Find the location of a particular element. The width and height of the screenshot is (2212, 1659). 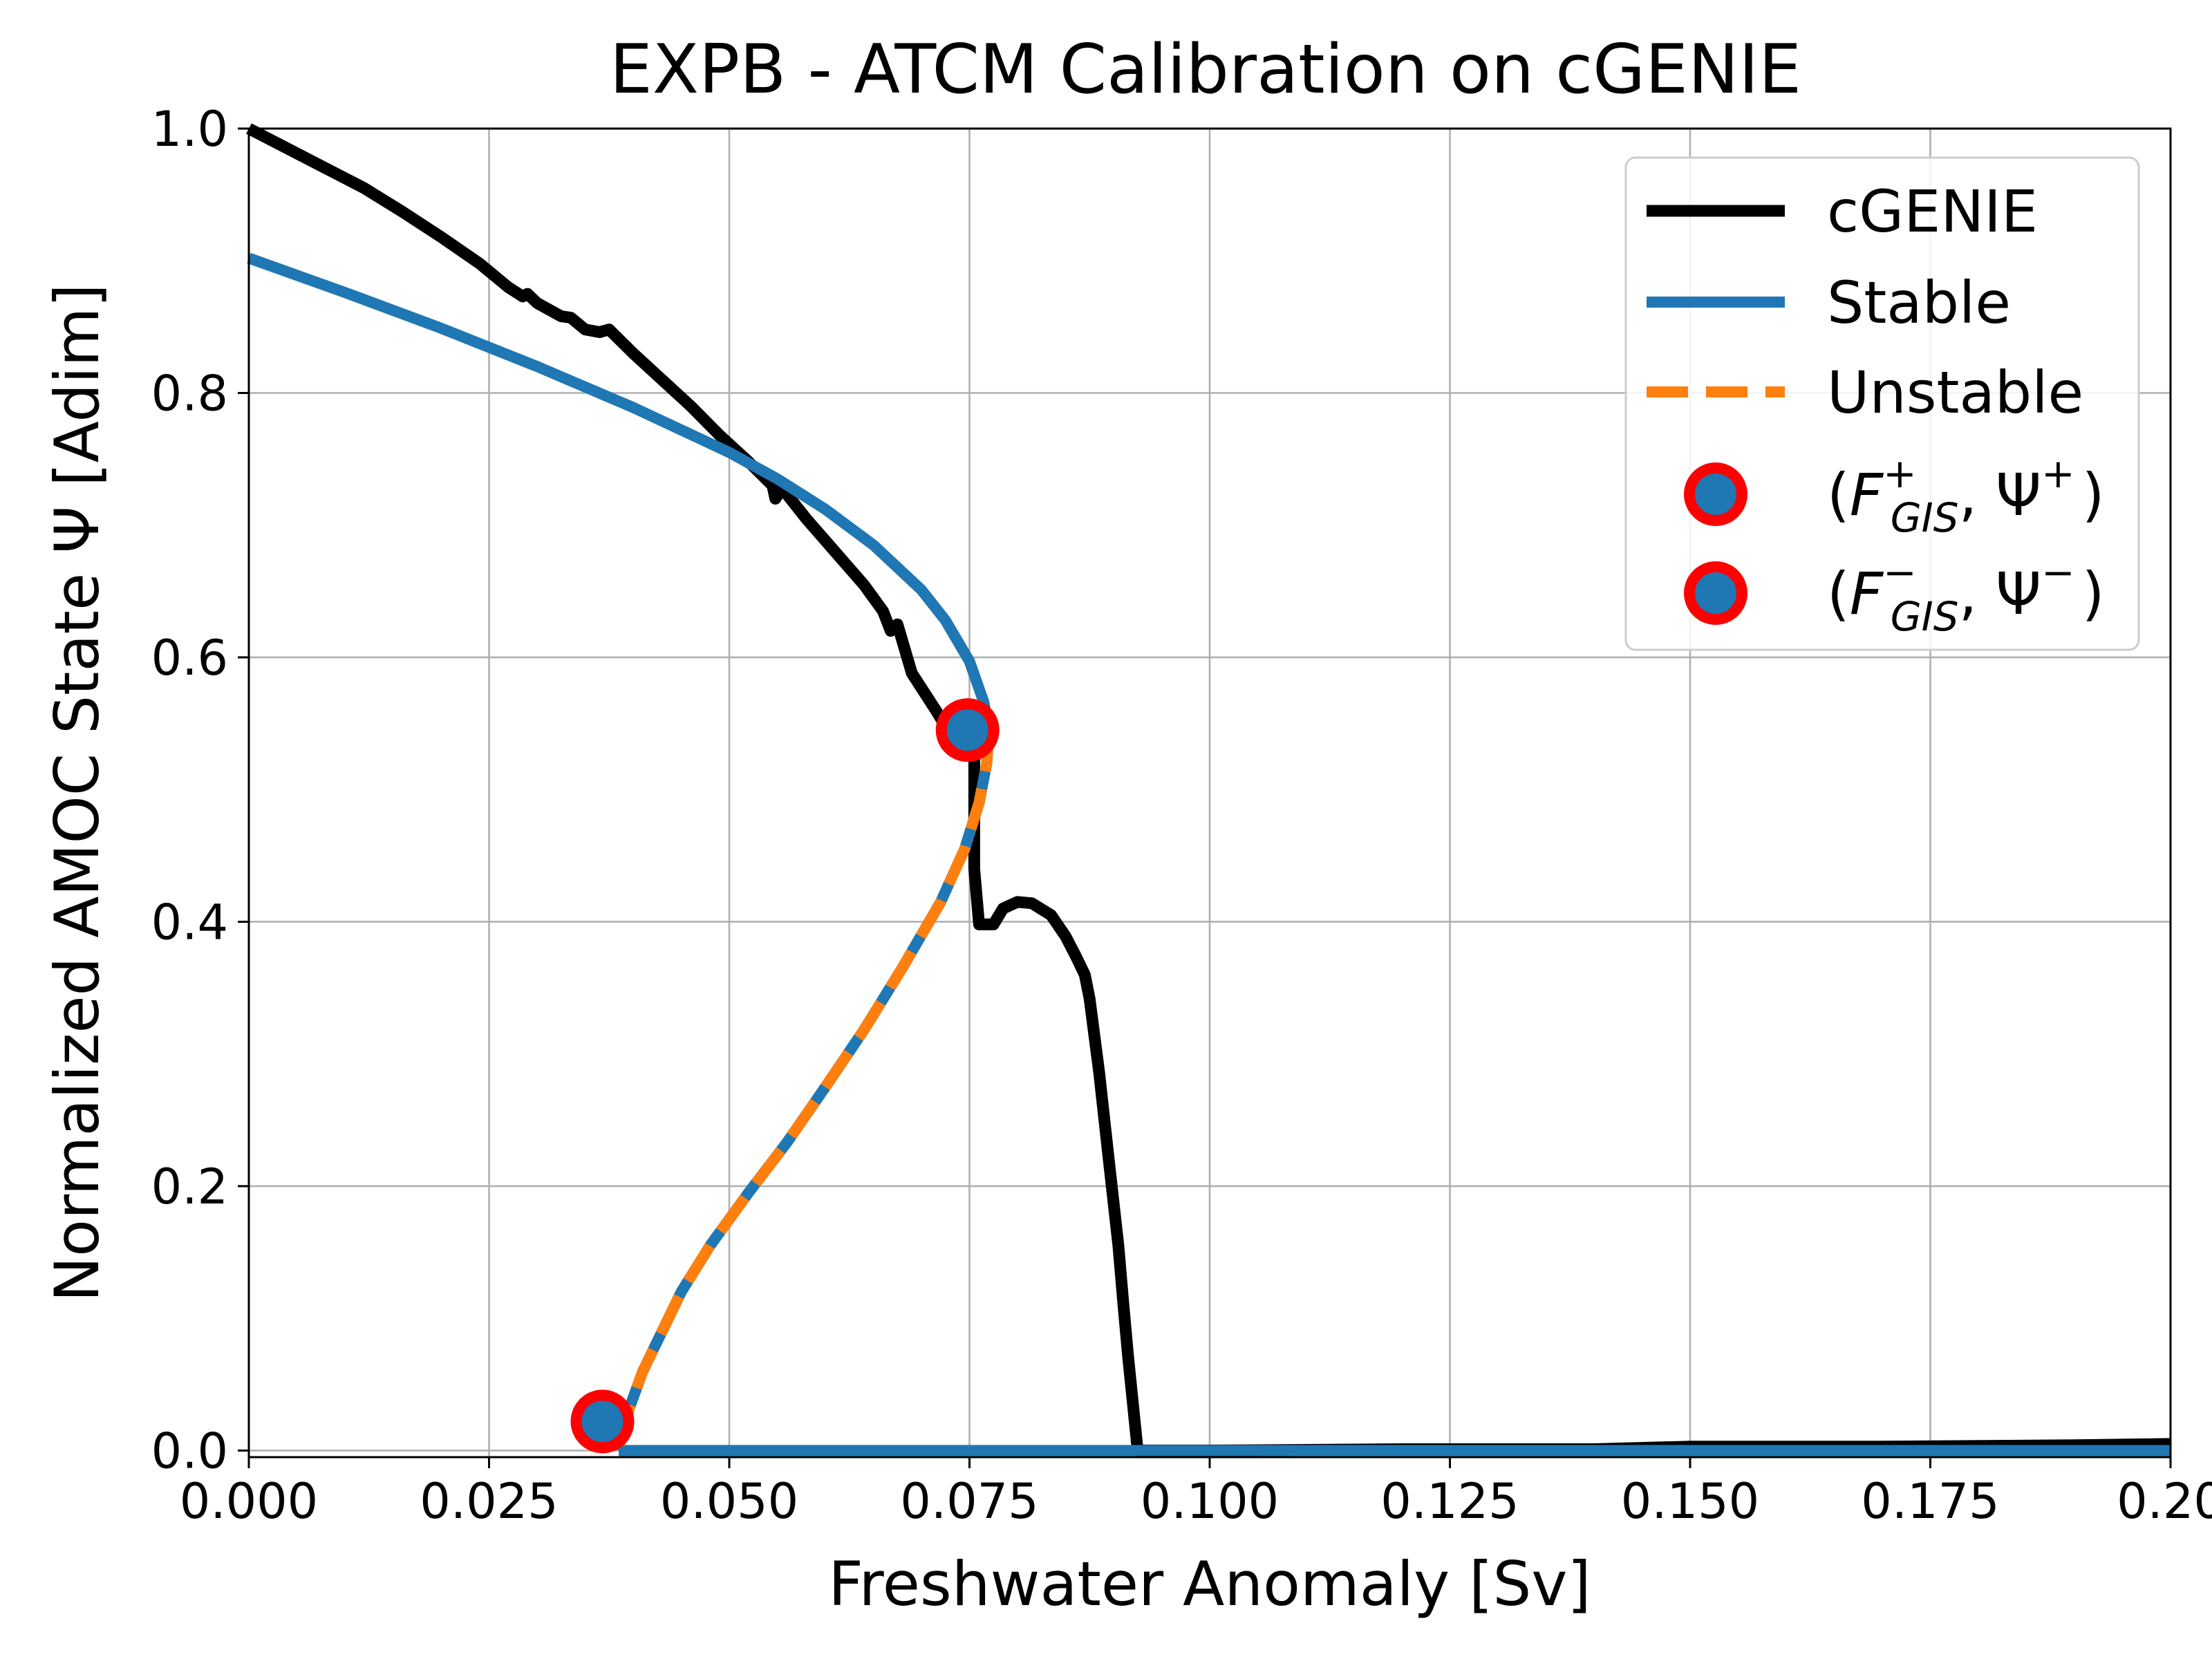

marker-f-gis-minus is located at coordinates (602, 1422).